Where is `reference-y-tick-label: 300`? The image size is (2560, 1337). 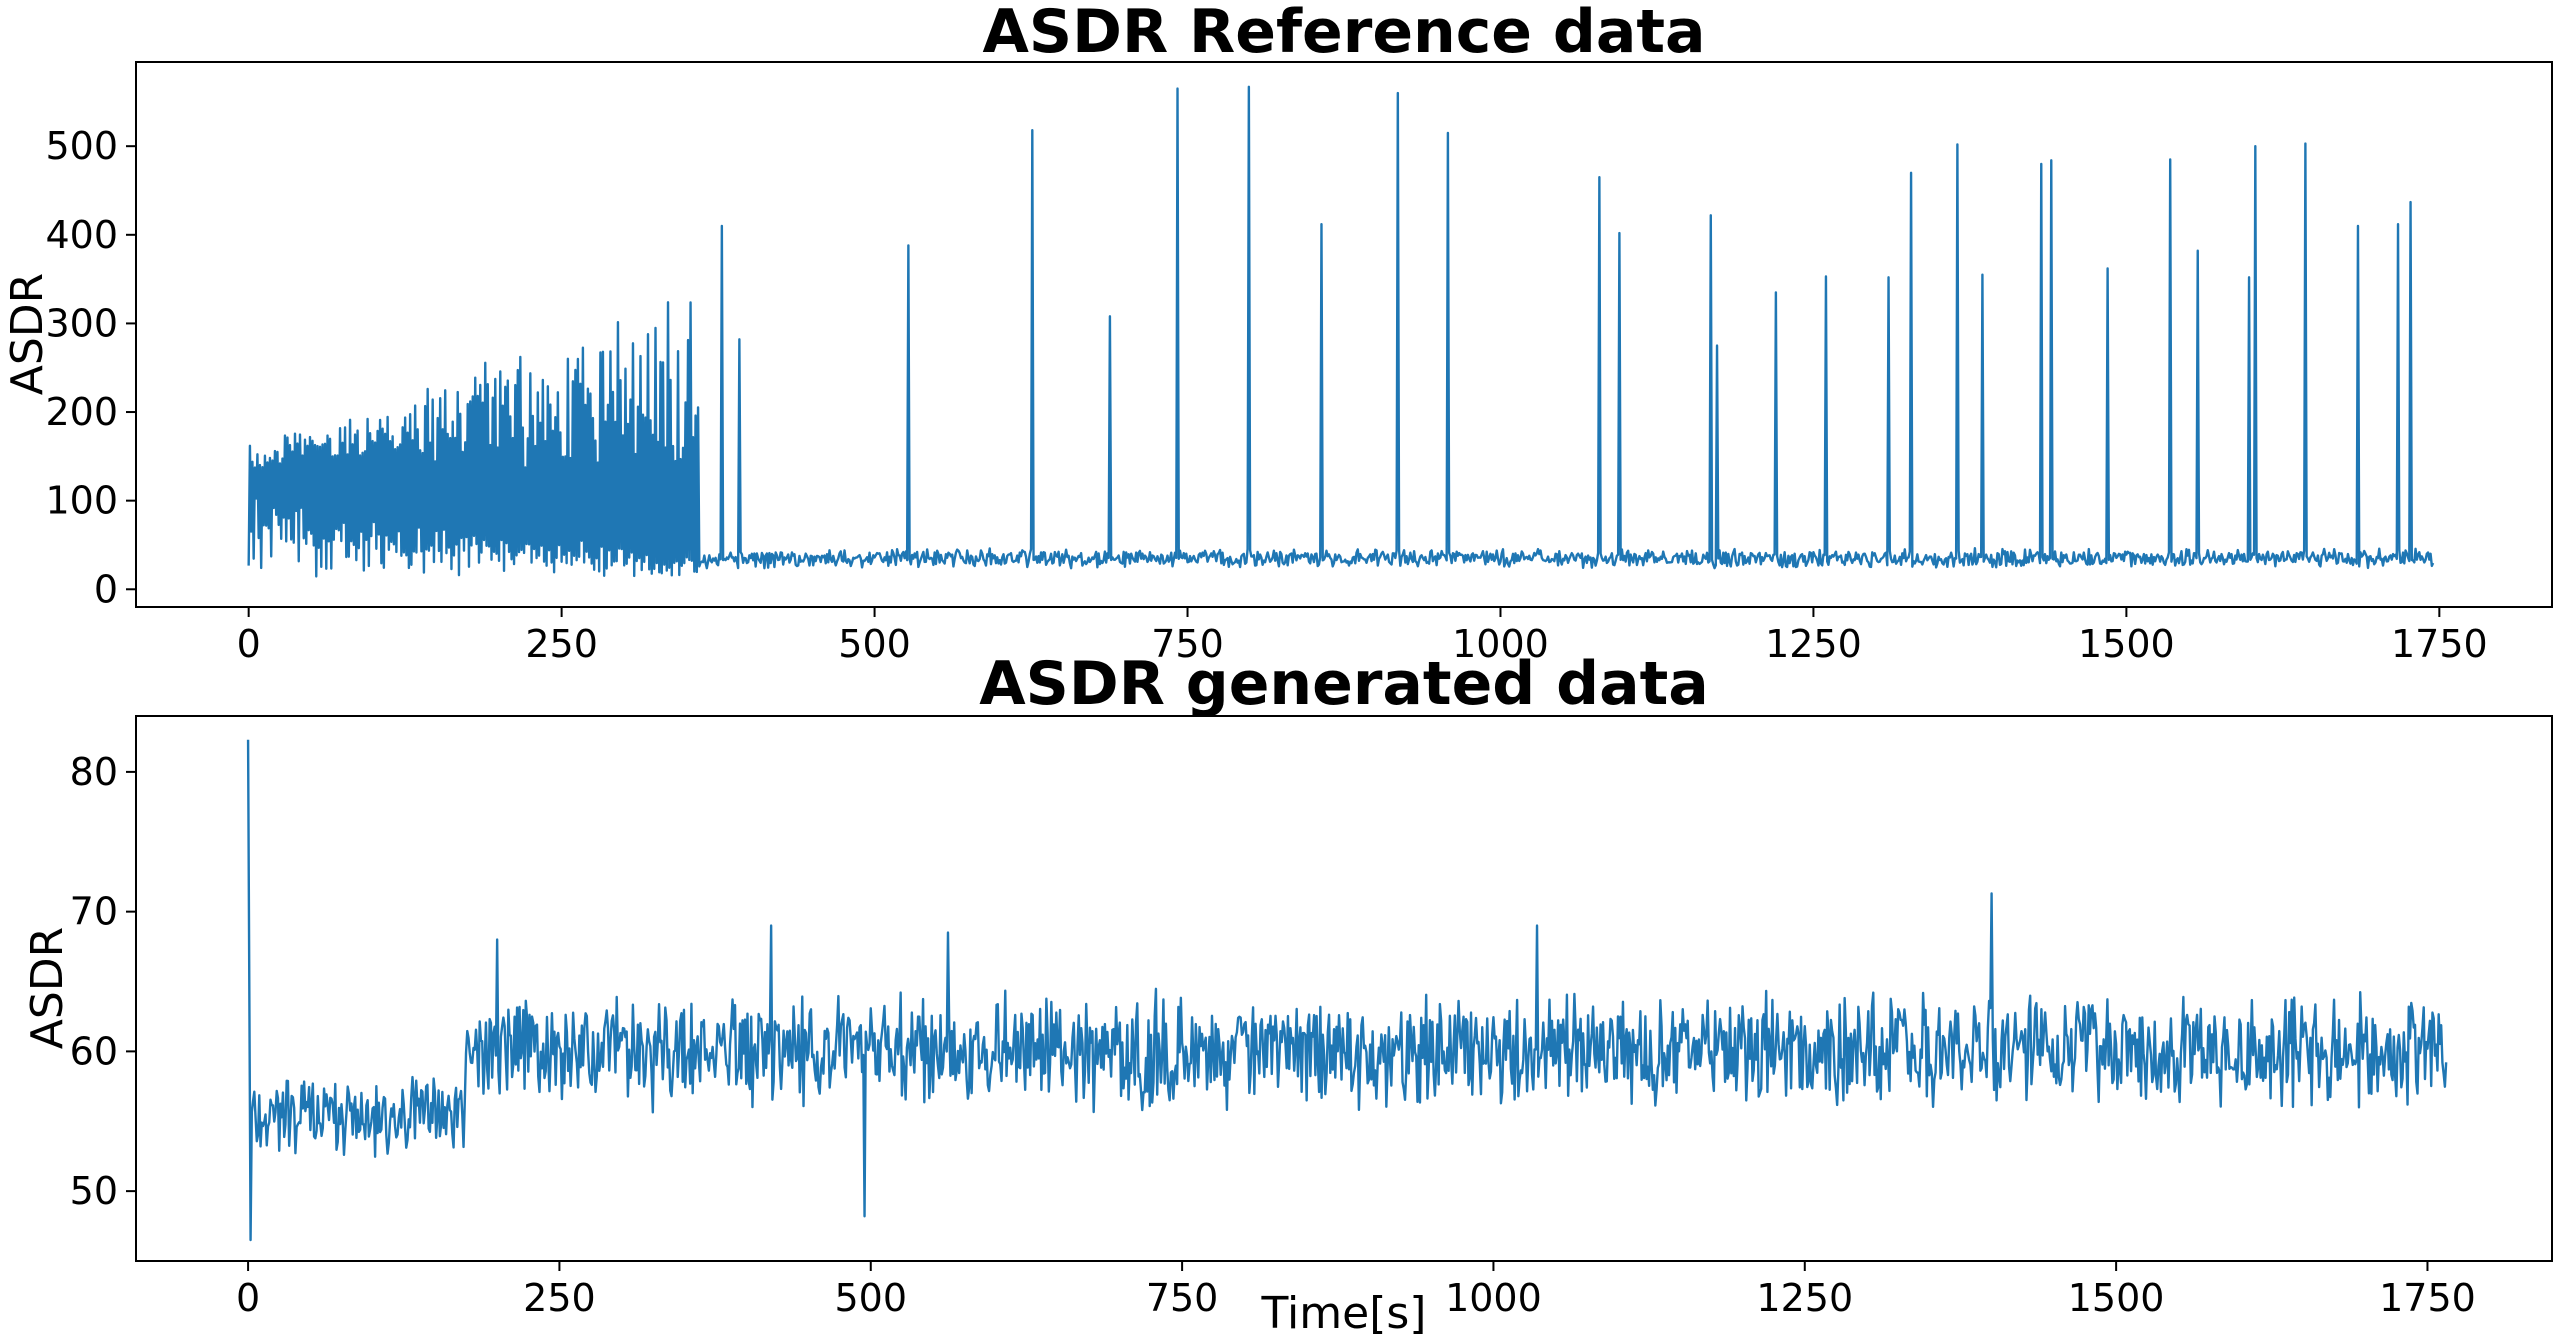
reference-y-tick-label: 300 is located at coordinates (81, 323).